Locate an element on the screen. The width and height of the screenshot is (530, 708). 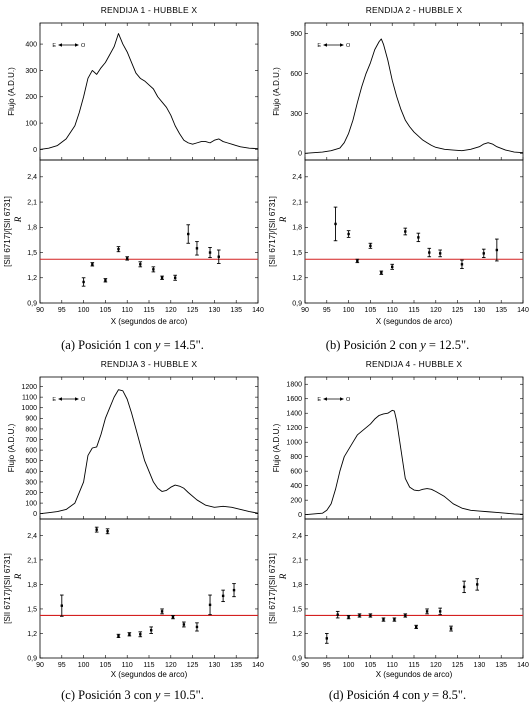
ratio-ytick-label: 1,2 is located at coordinates (32, 278).